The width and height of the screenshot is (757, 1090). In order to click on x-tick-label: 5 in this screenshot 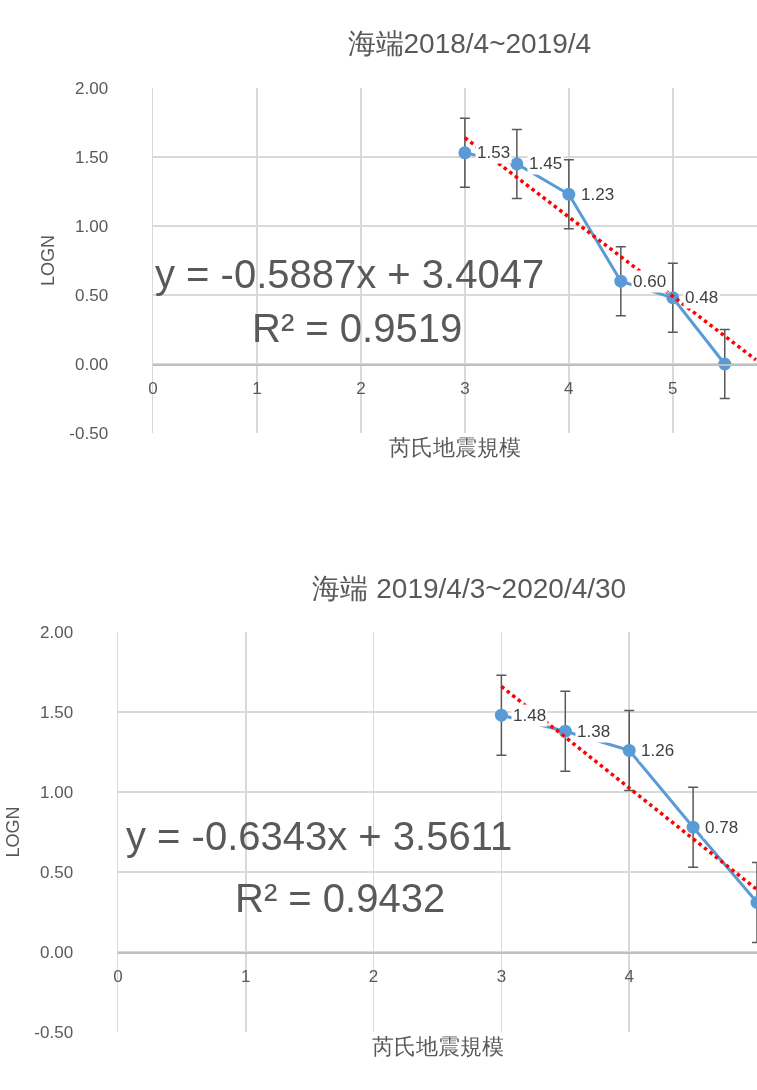, I will do `click(673, 388)`.